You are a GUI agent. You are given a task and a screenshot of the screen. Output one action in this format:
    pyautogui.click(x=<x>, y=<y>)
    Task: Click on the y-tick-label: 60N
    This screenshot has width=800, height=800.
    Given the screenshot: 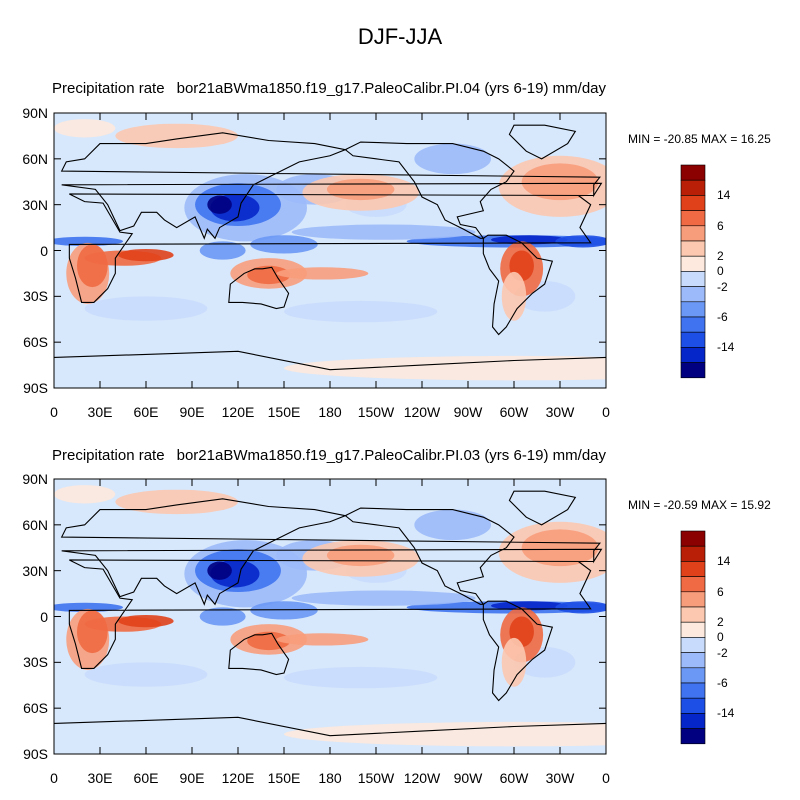 What is the action you would take?
    pyautogui.click(x=35, y=524)
    